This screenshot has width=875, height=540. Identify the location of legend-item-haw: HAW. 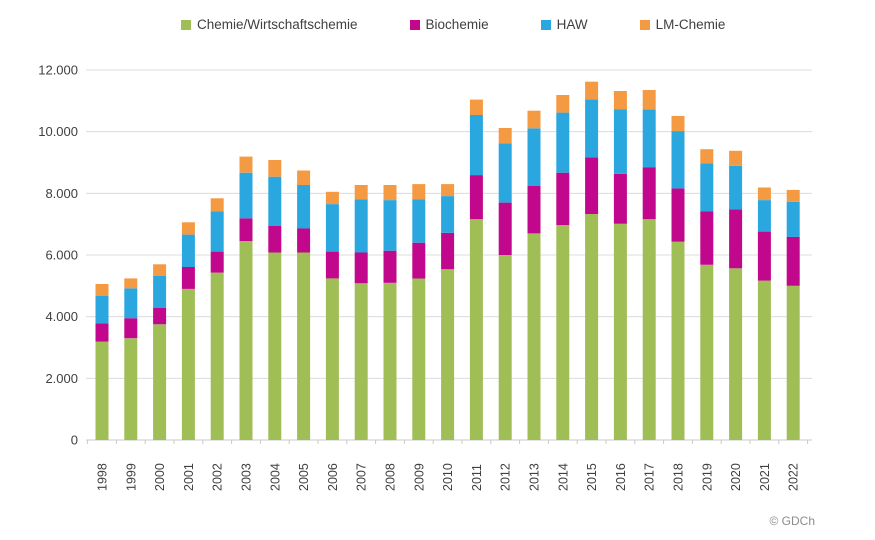
(564, 24).